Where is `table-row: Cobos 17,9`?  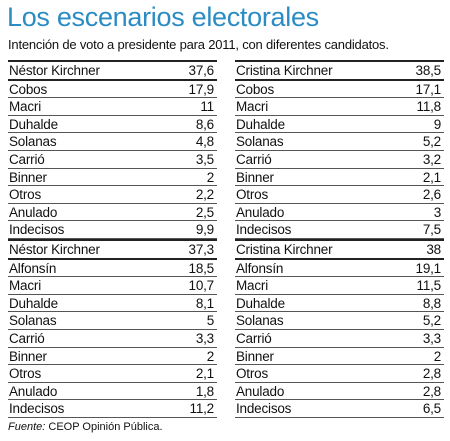 table-row: Cobos 17,9 is located at coordinates (112, 90).